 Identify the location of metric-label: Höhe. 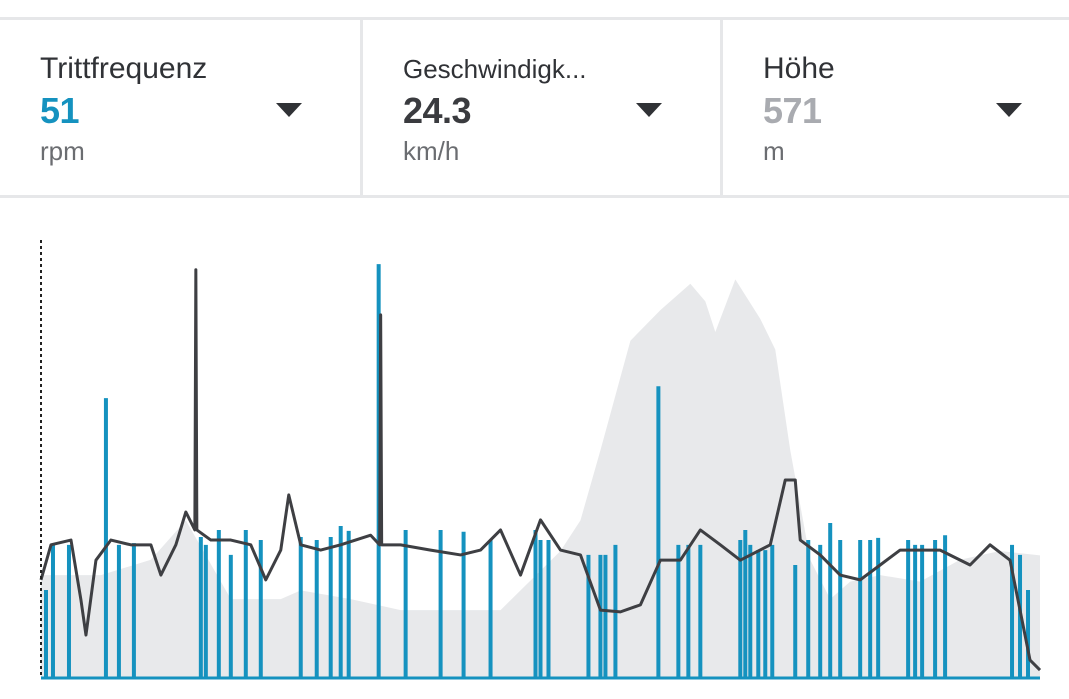
(799, 68).